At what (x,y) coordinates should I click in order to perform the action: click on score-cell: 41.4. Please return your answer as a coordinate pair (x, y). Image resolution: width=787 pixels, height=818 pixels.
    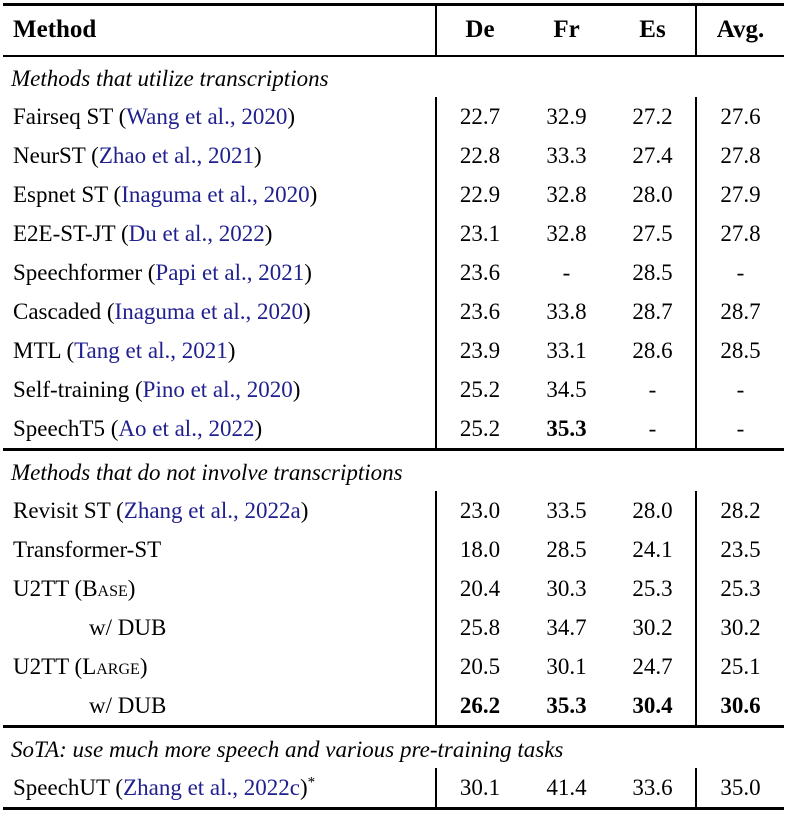
    Looking at the image, I should click on (566, 787).